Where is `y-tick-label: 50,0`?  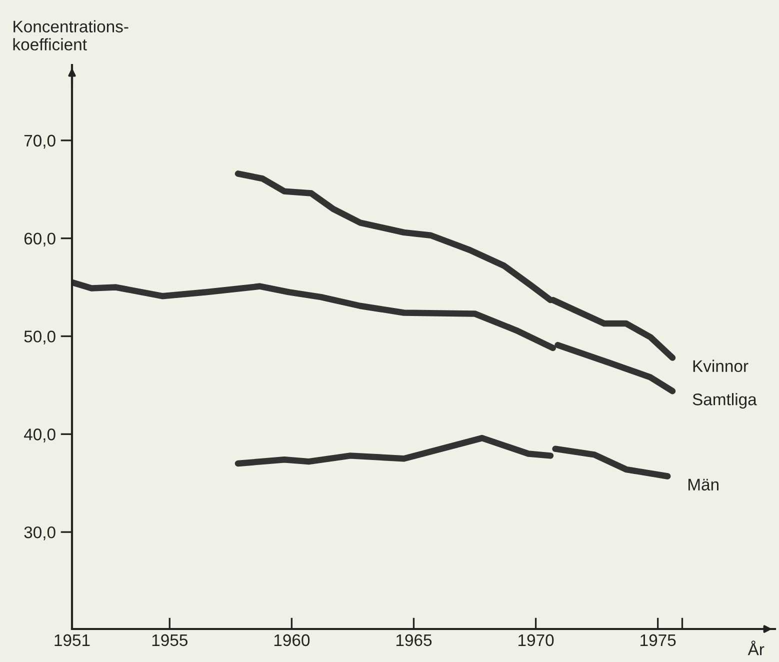
y-tick-label: 50,0 is located at coordinates (40, 337).